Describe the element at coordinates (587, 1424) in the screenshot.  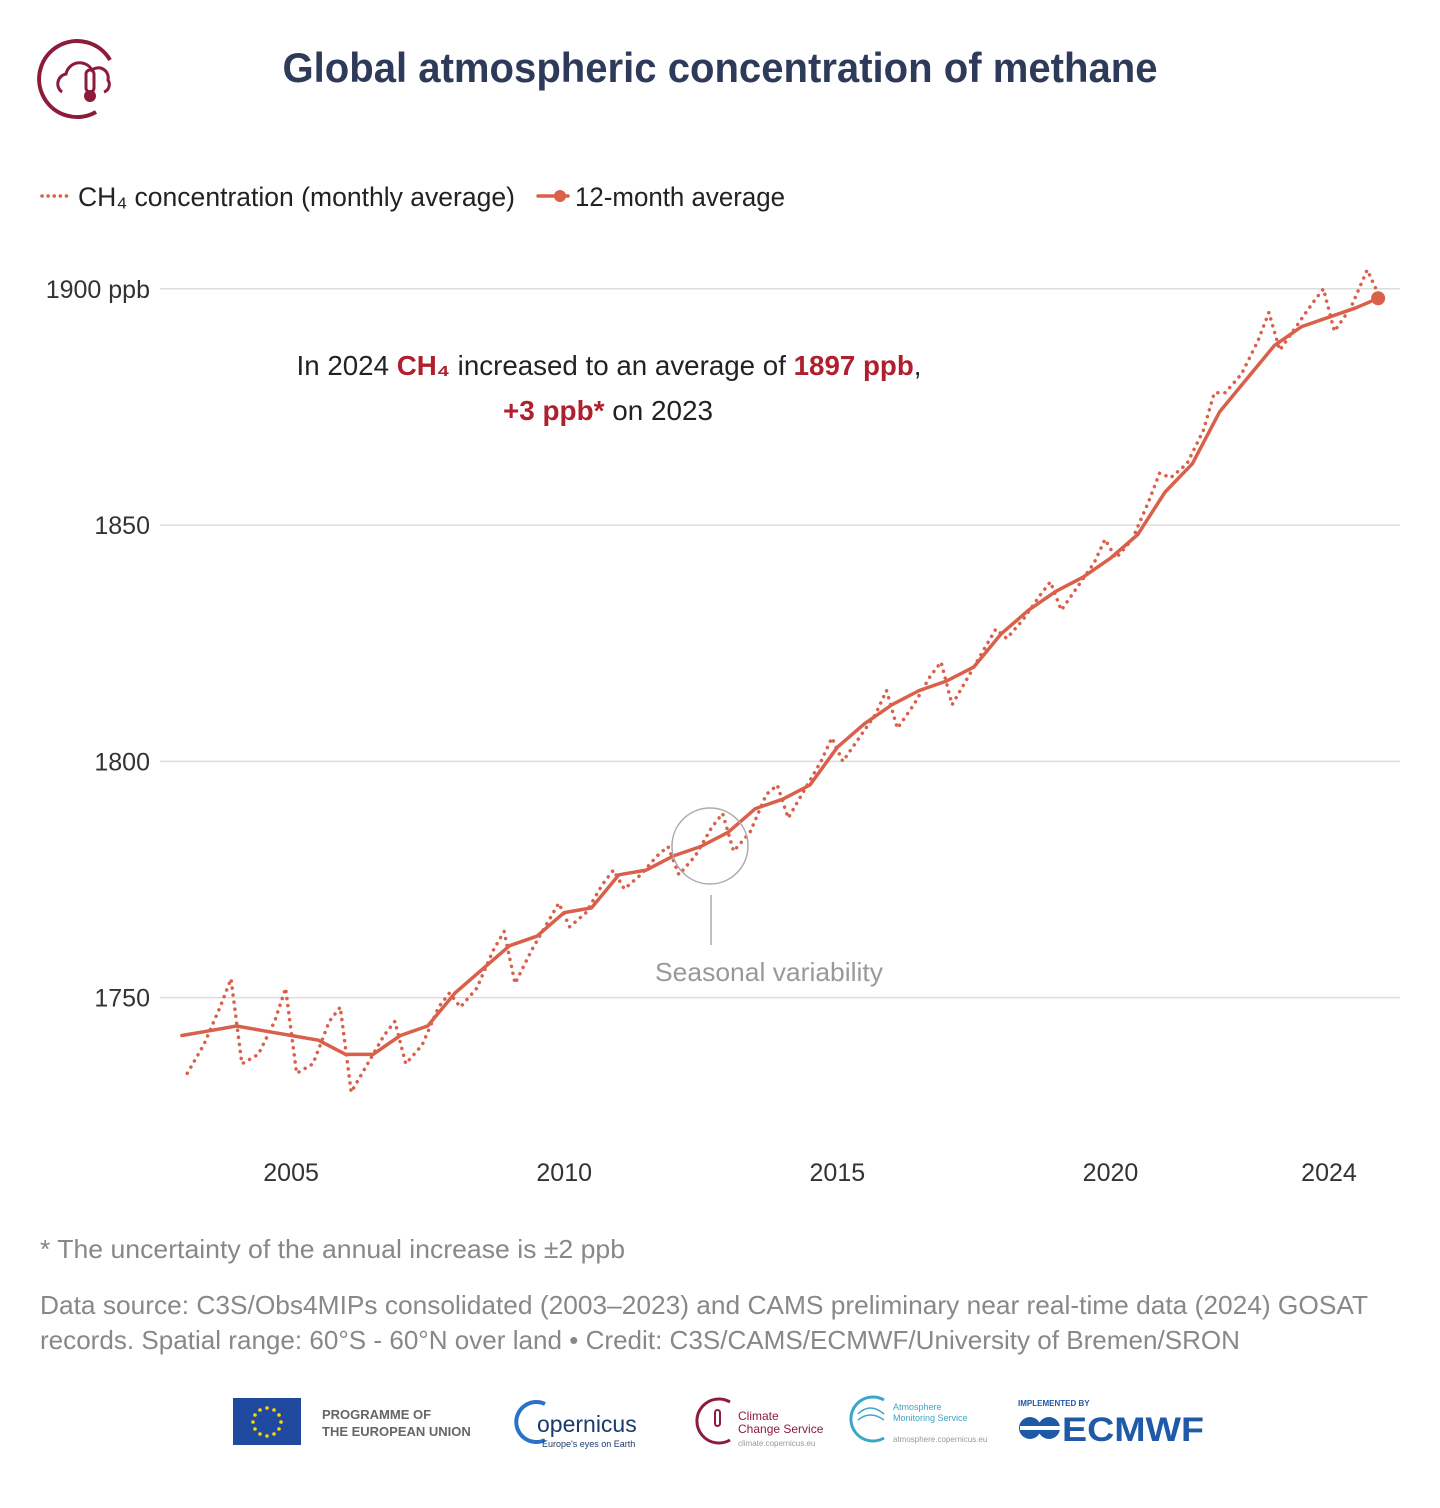
I see `logo-text: opernicus` at that location.